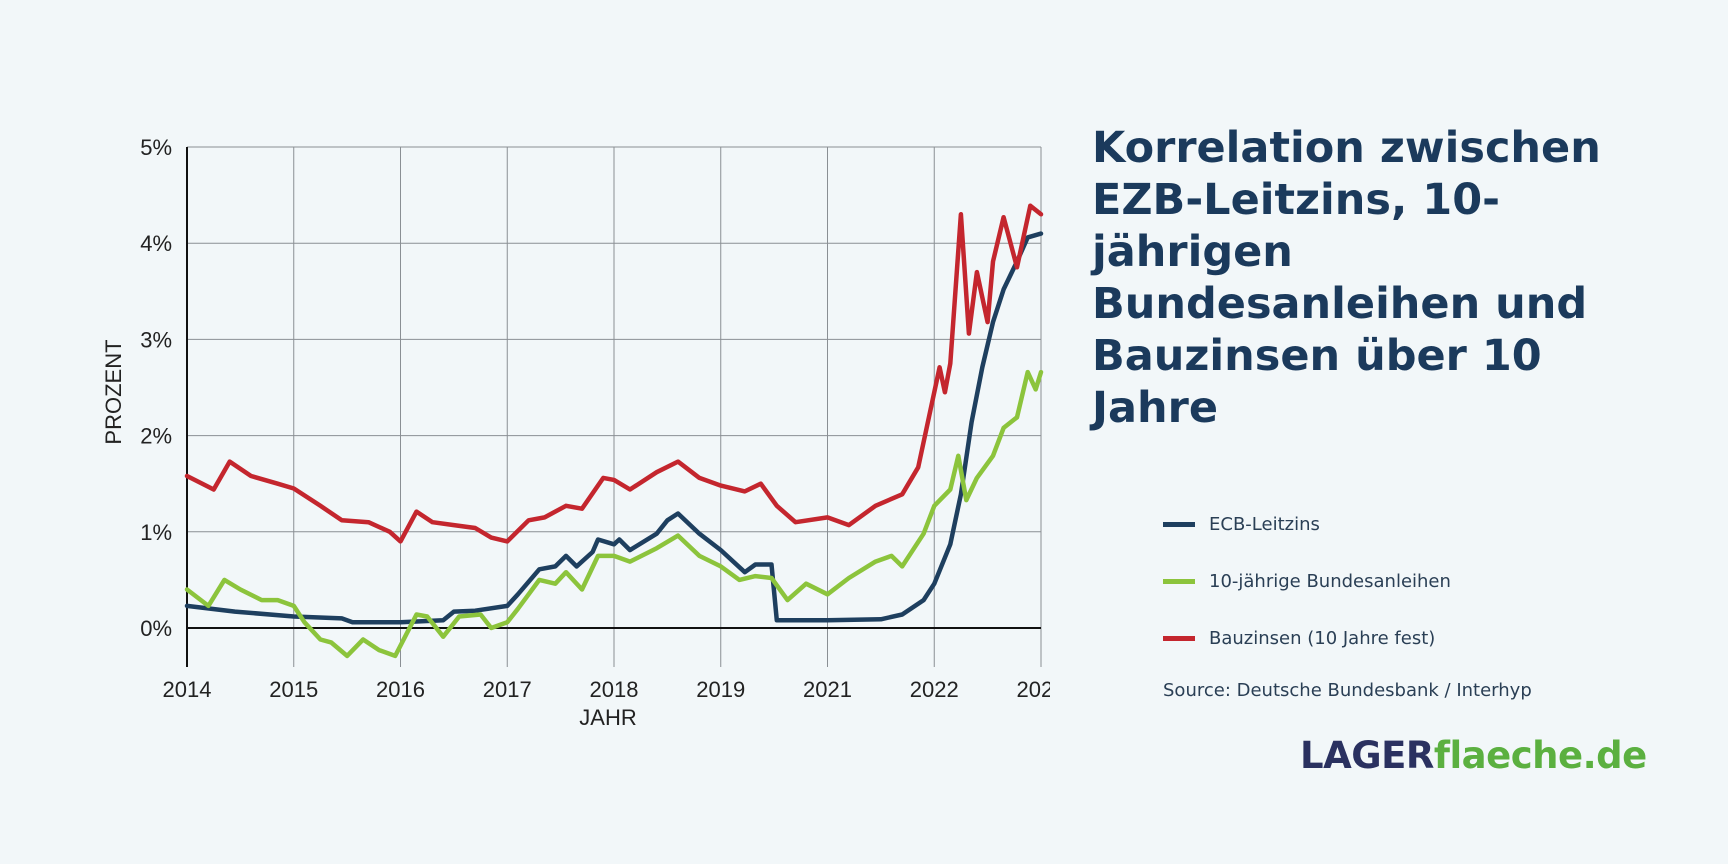 This screenshot has height=864, width=1728. I want to click on y-tick-label: 3%, so click(156, 339).